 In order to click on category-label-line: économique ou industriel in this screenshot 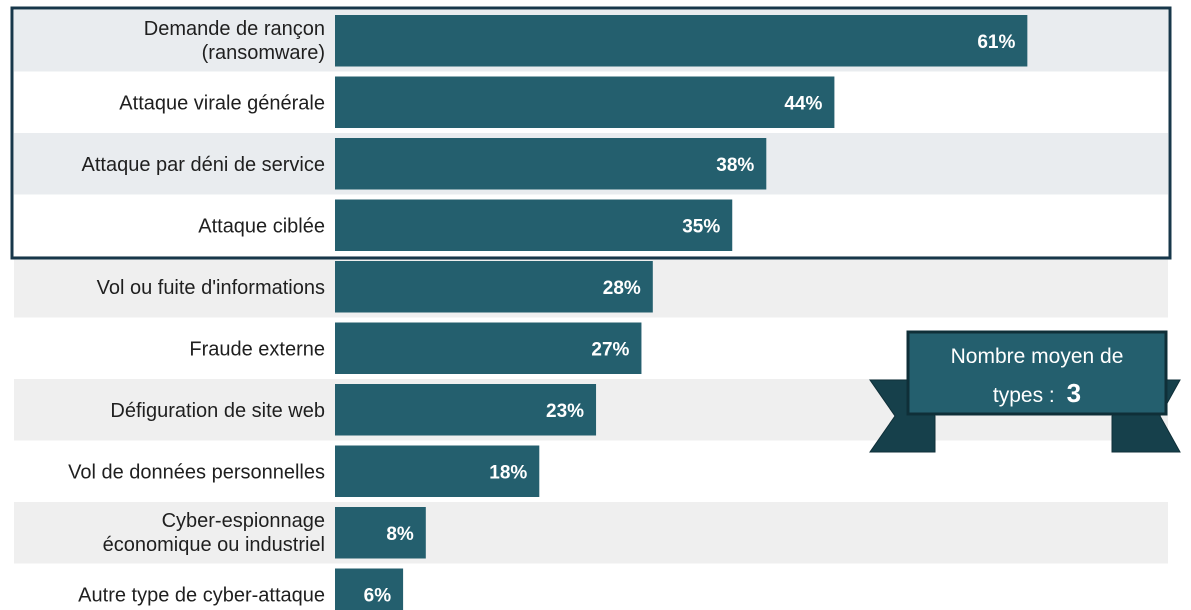, I will do `click(214, 545)`.